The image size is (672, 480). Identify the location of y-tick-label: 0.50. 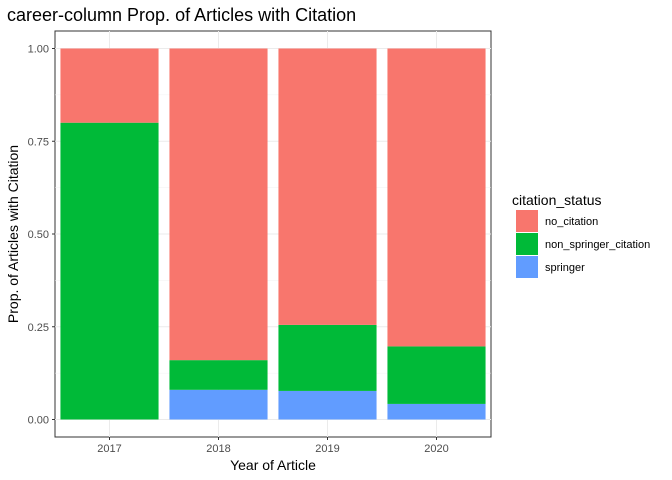
(38, 235).